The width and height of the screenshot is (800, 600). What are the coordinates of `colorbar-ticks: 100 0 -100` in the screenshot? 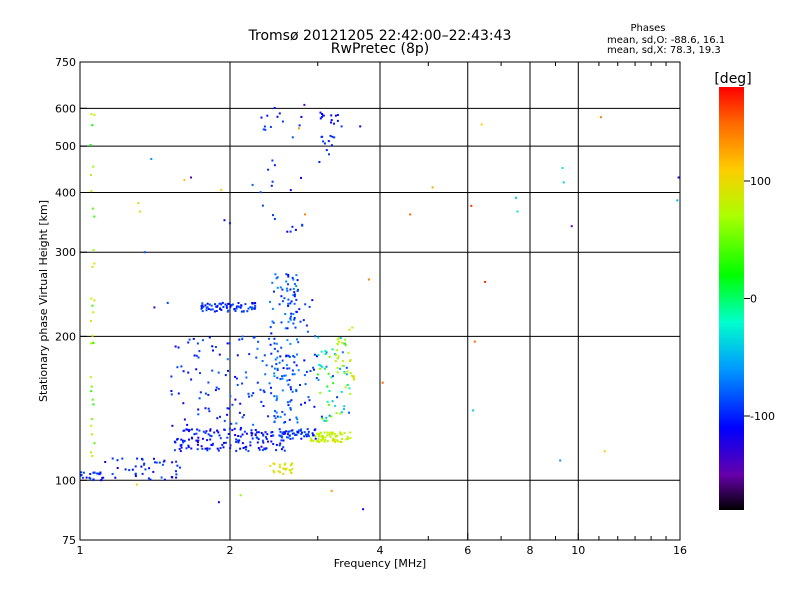 It's located at (759, 299).